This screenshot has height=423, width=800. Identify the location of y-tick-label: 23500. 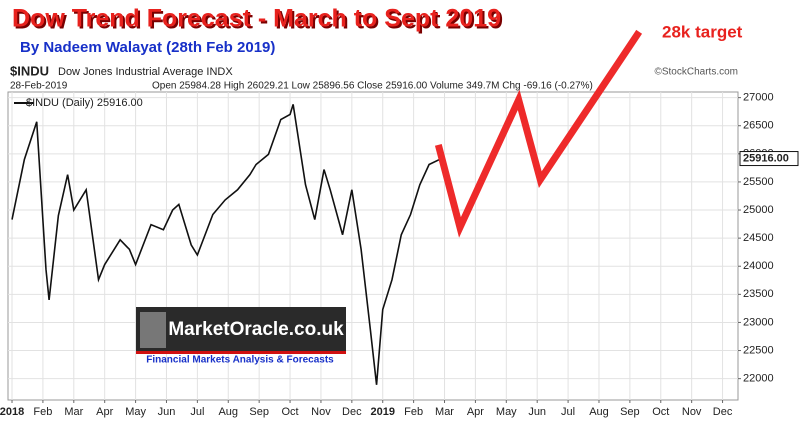
(758, 294).